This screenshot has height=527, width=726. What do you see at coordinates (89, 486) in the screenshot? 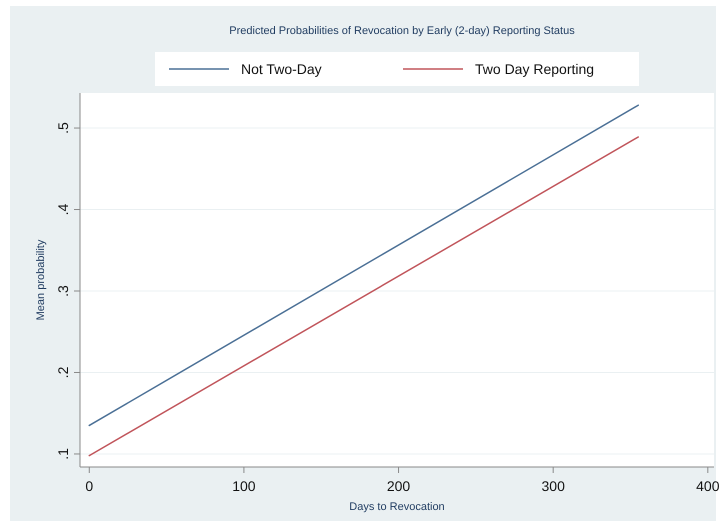
I see `x-tick-label: 0` at bounding box center [89, 486].